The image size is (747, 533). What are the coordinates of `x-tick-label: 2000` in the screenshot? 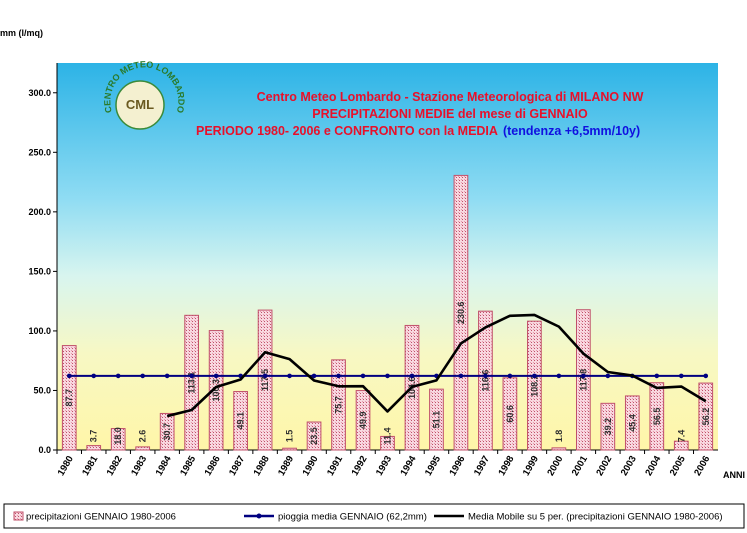 It's located at (555, 466).